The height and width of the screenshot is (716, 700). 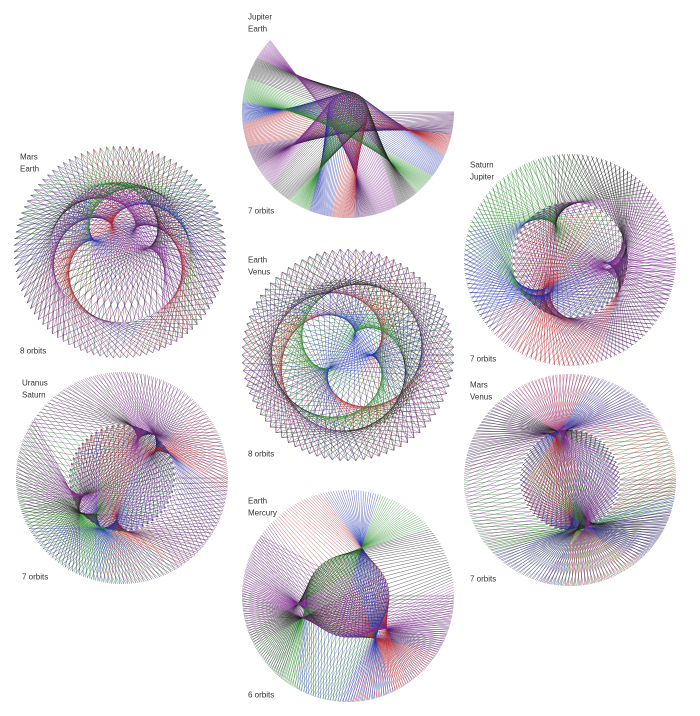 I want to click on planet-label: Uranus, so click(x=35, y=383).